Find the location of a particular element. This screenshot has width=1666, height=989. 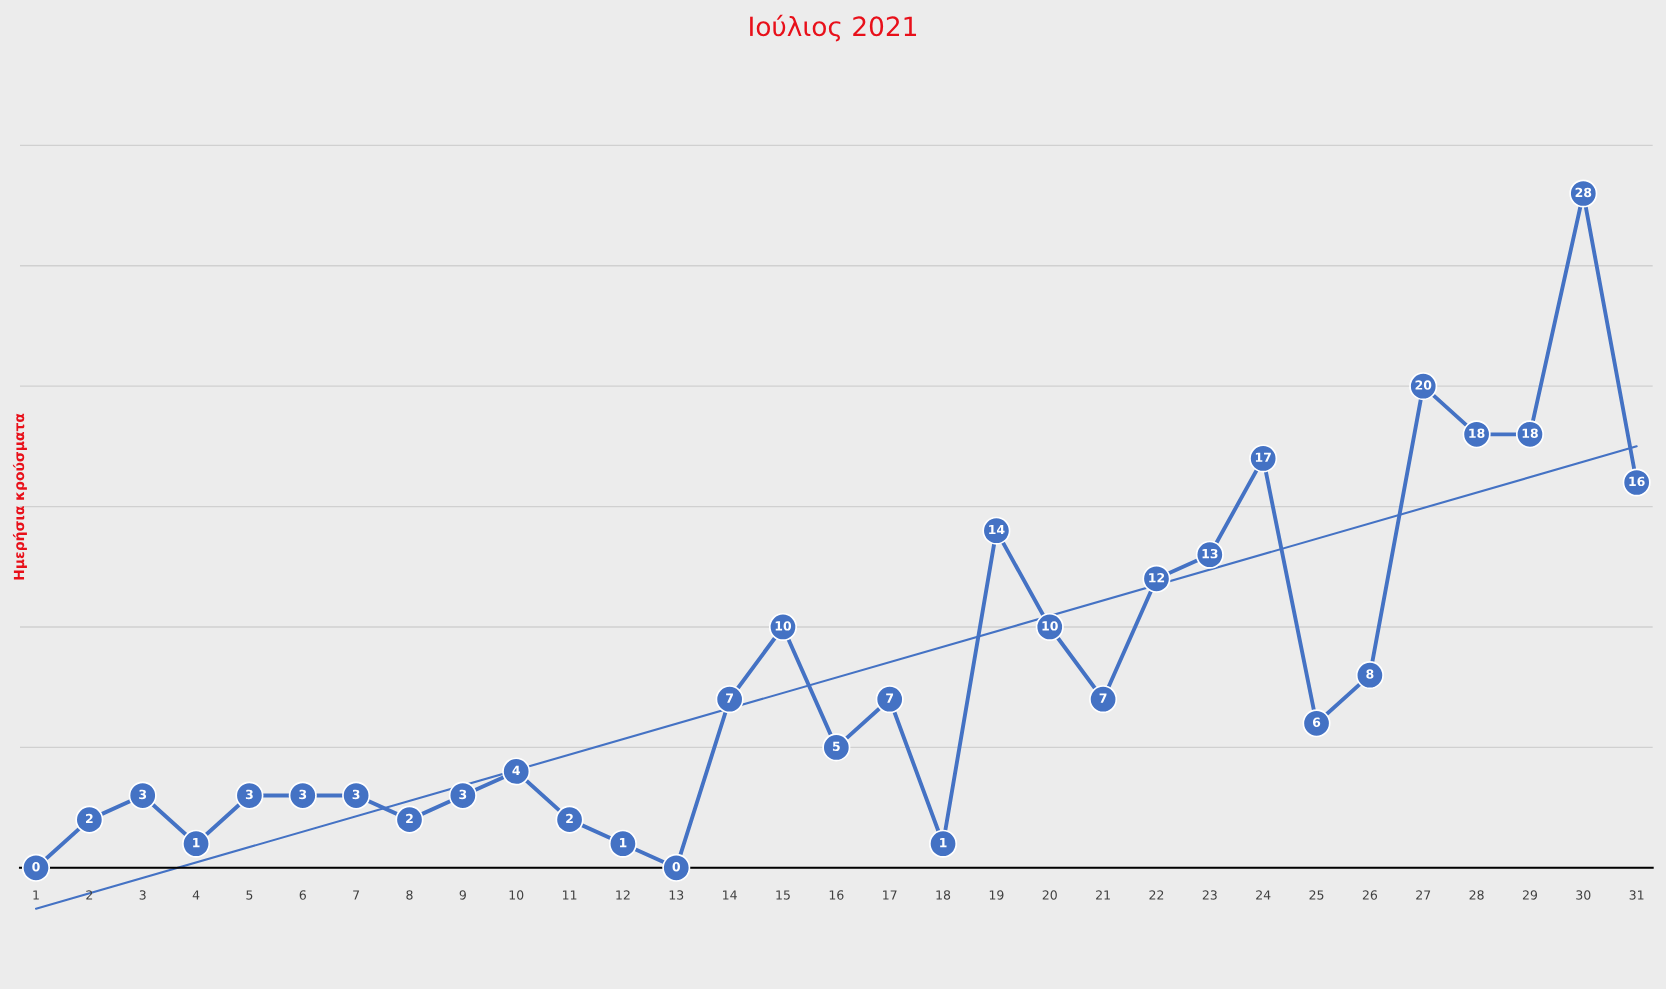

data-label: 13 is located at coordinates (1210, 553).